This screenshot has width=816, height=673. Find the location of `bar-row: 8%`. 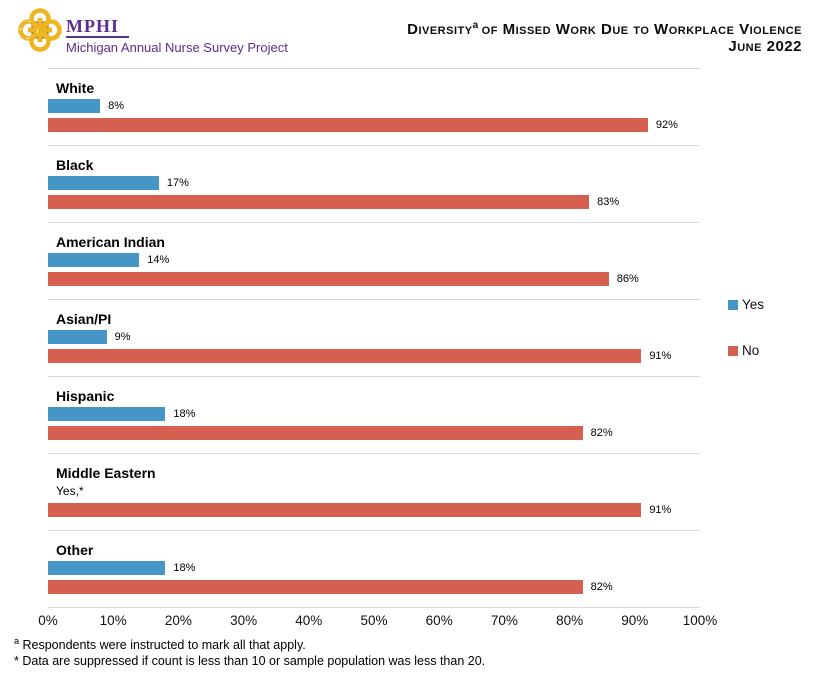

bar-row: 8% is located at coordinates (374, 106).